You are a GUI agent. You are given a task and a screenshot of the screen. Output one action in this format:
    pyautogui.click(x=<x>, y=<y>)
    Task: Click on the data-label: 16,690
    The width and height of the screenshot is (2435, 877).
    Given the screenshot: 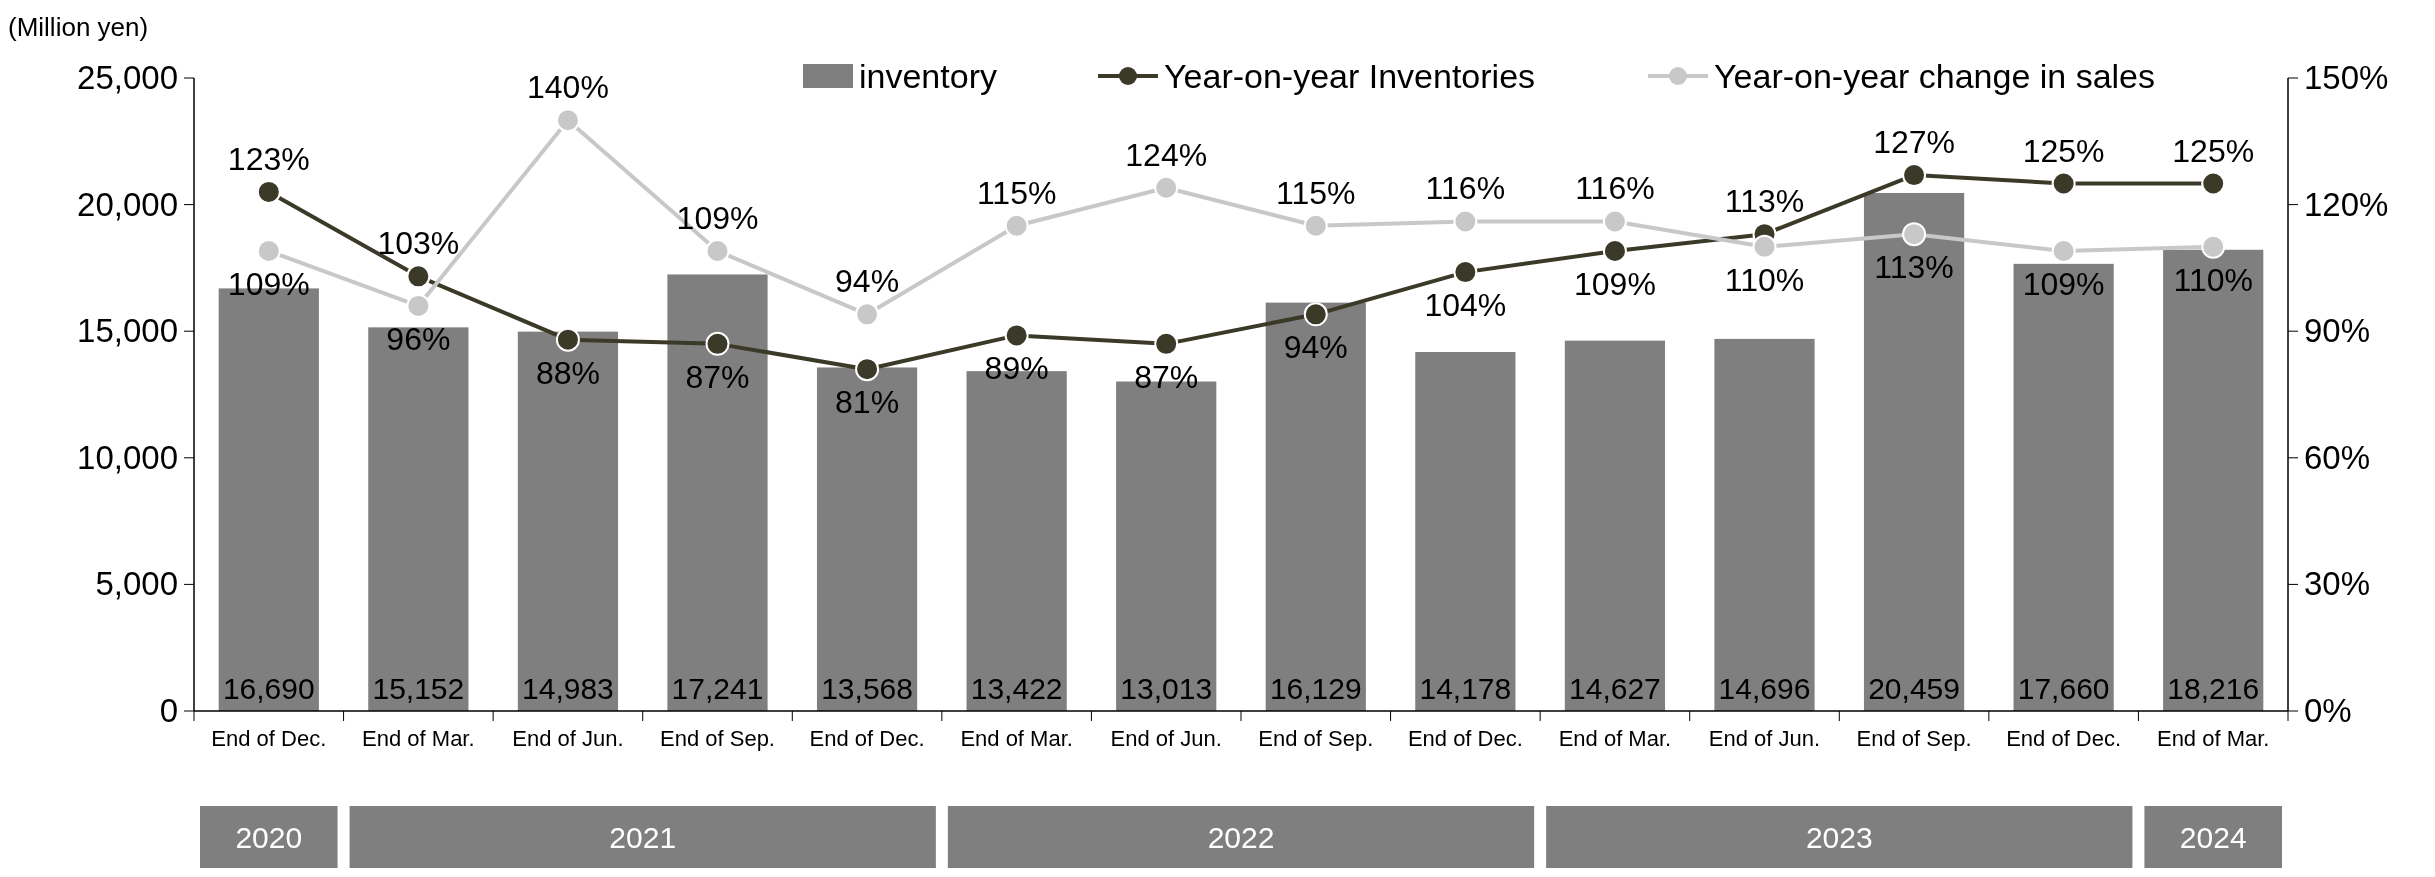 What is the action you would take?
    pyautogui.click(x=268, y=688)
    